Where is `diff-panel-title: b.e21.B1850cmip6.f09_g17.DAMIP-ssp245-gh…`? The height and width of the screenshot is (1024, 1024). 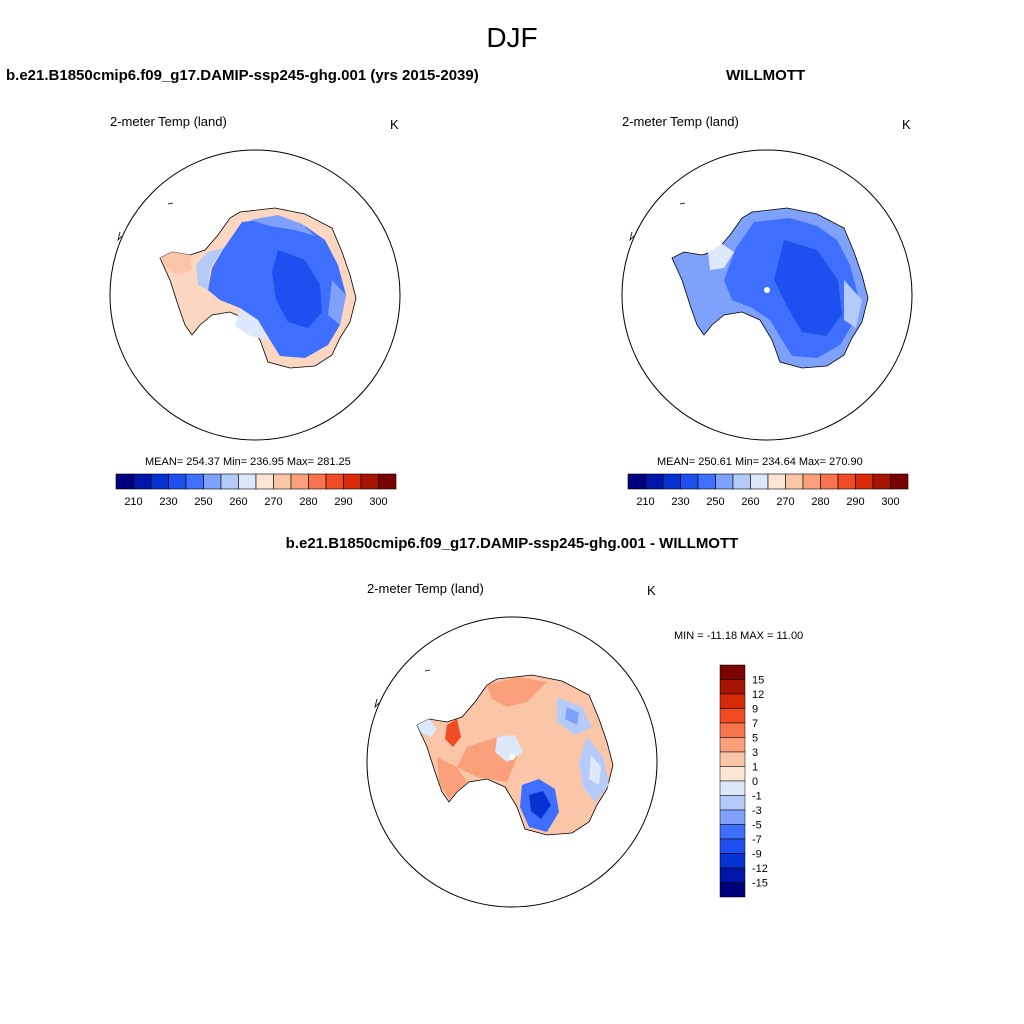 diff-panel-title: b.e21.B1850cmip6.f09_g17.DAMIP-ssp245-gh… is located at coordinates (512, 543).